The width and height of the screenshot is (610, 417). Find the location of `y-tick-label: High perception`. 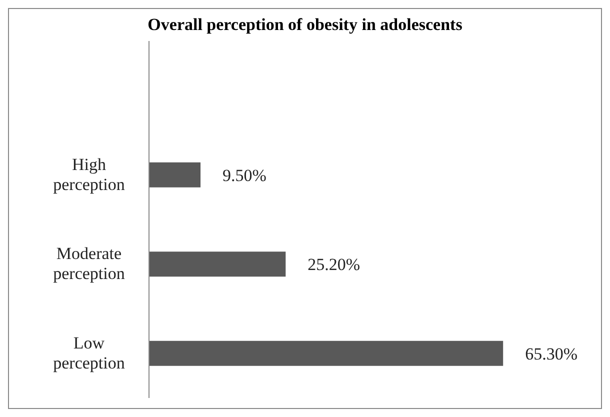

y-tick-label: High perception is located at coordinates (89, 174).